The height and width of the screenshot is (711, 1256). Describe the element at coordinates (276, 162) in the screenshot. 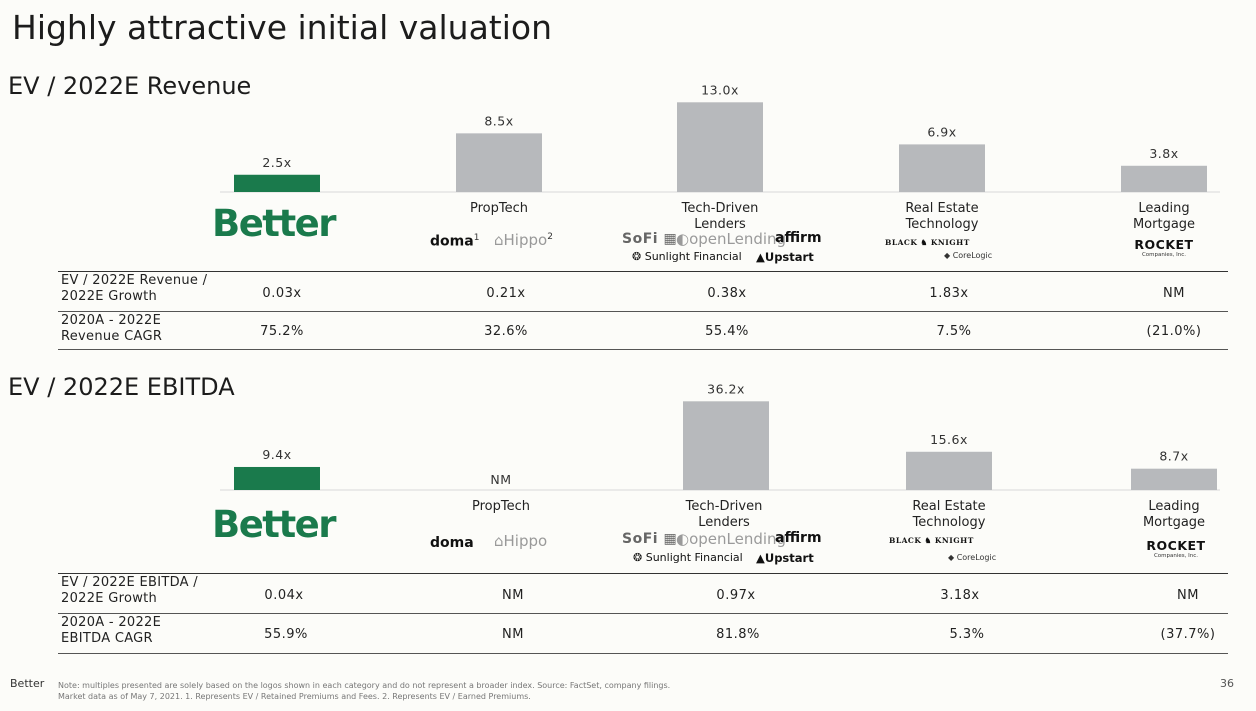

I see `bar-data-label: 2.5x` at that location.